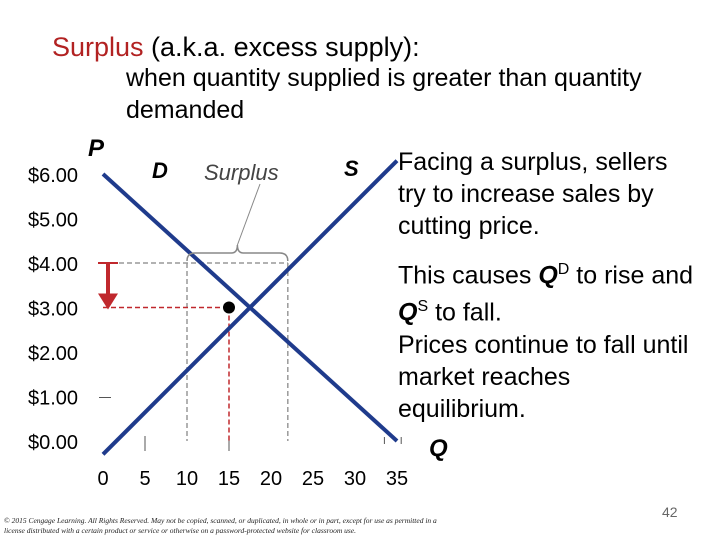 This screenshot has height=540, width=720. I want to click on x-tick-label: 20, so click(271, 479).